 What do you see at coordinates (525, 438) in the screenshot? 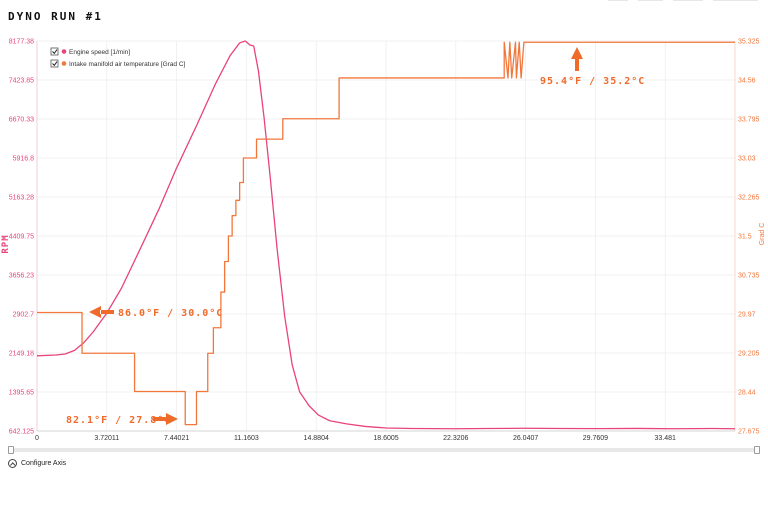
I see `x-tick-label: 26.0407` at bounding box center [525, 438].